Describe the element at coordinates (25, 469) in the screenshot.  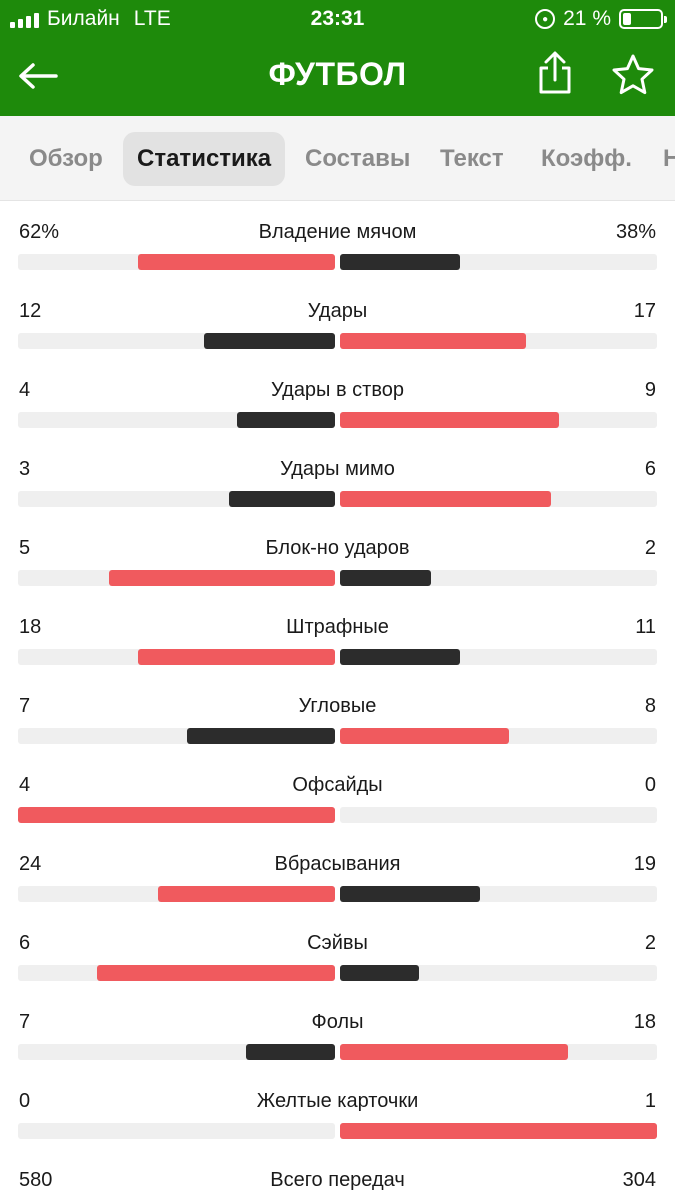
I see `stat-home-value: 3` at that location.